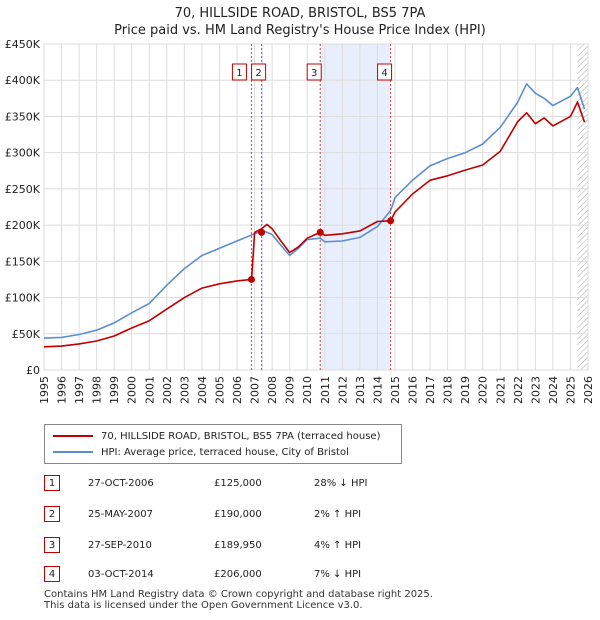 This screenshot has height=620, width=600. What do you see at coordinates (26, 334) in the screenshot?
I see `y-tick-label: £50K` at bounding box center [26, 334].